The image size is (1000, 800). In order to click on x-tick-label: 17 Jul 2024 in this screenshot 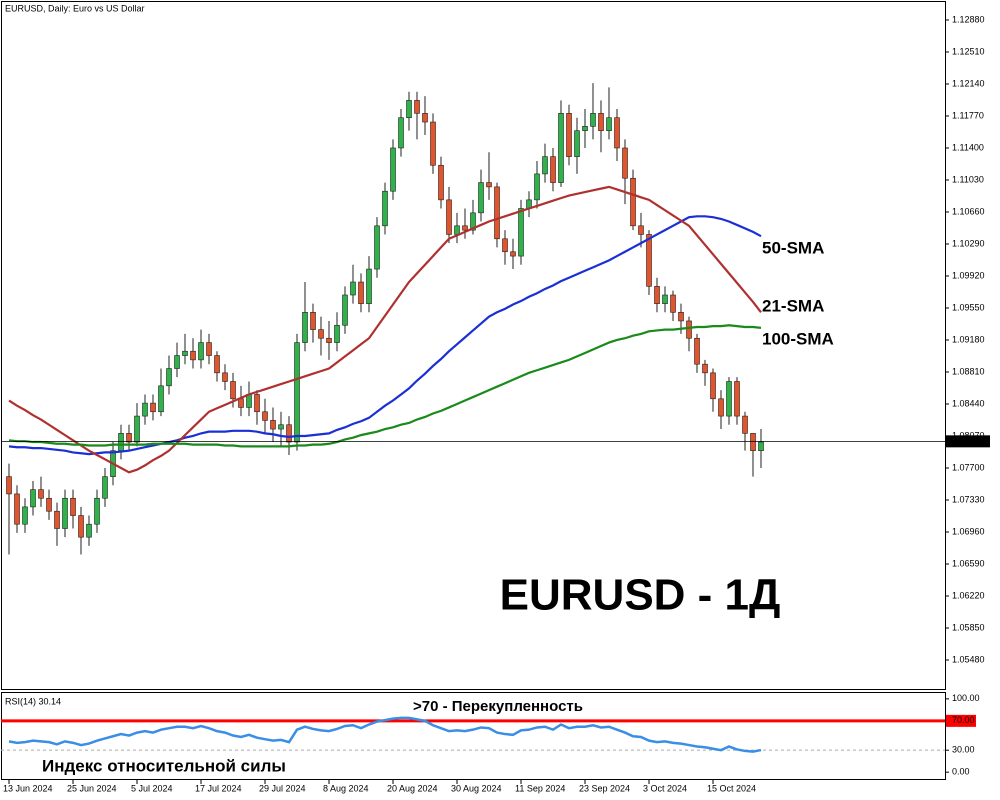, I will do `click(218, 788)`.